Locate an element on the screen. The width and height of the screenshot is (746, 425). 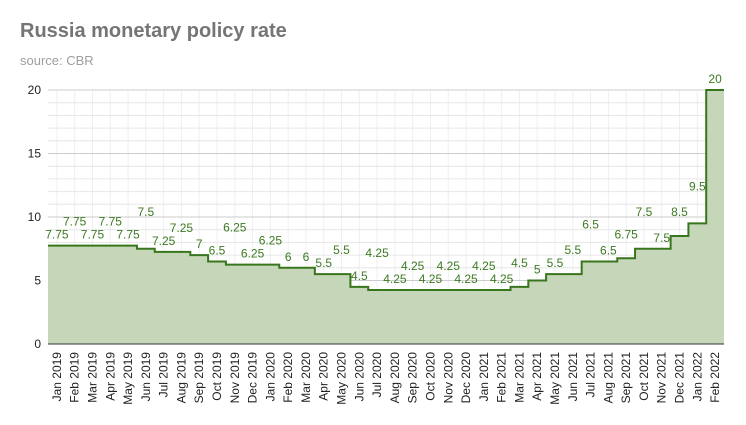
x-tick-label: Apr 2021 is located at coordinates (537, 376).